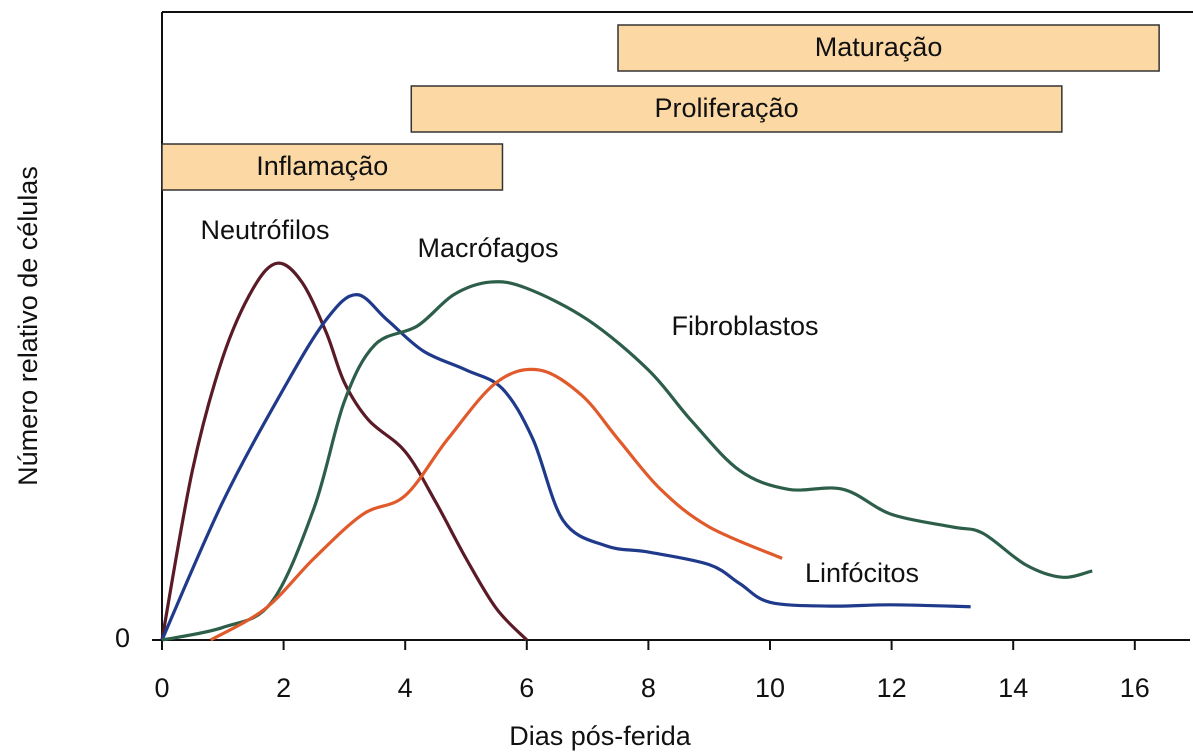 This screenshot has width=1193, height=753. What do you see at coordinates (727, 108) in the screenshot?
I see `phase-label: Proliferação` at bounding box center [727, 108].